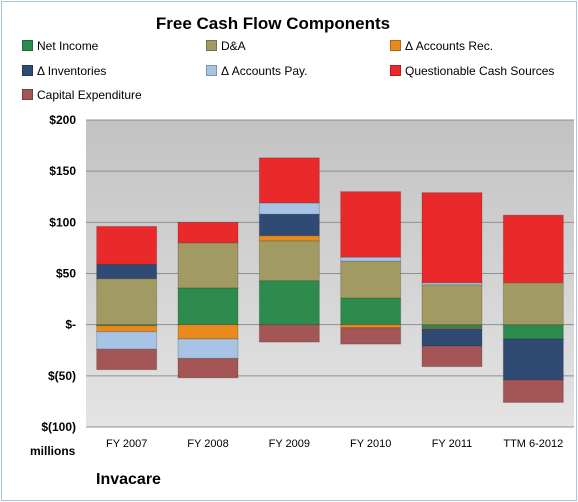  I want to click on legend-swatch-inventories, so click(27, 70).